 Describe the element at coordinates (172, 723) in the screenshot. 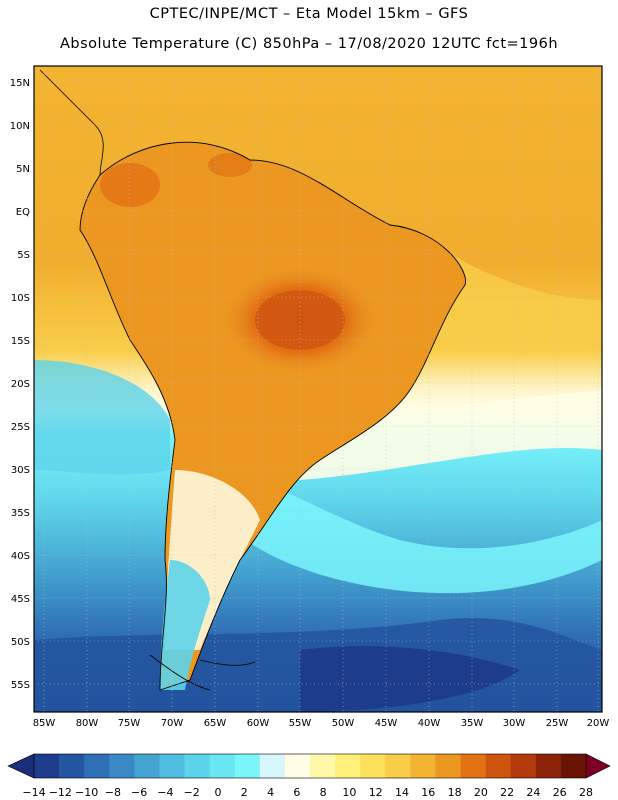

I see `lon-label: 70W` at that location.